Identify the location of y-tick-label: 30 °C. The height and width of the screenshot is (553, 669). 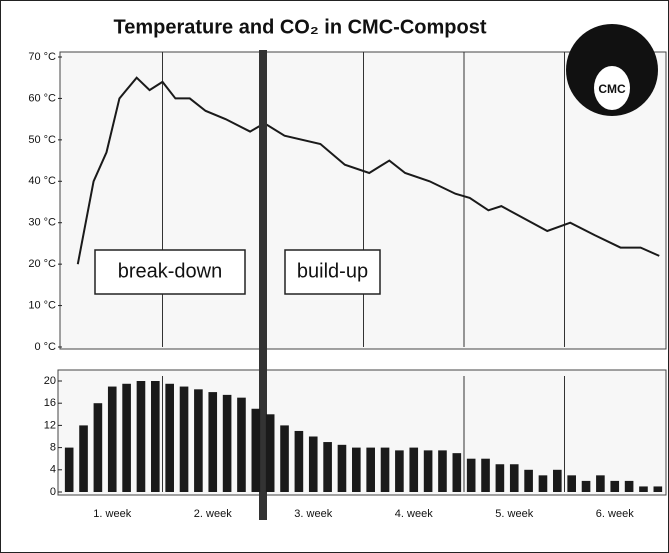
(42, 223).